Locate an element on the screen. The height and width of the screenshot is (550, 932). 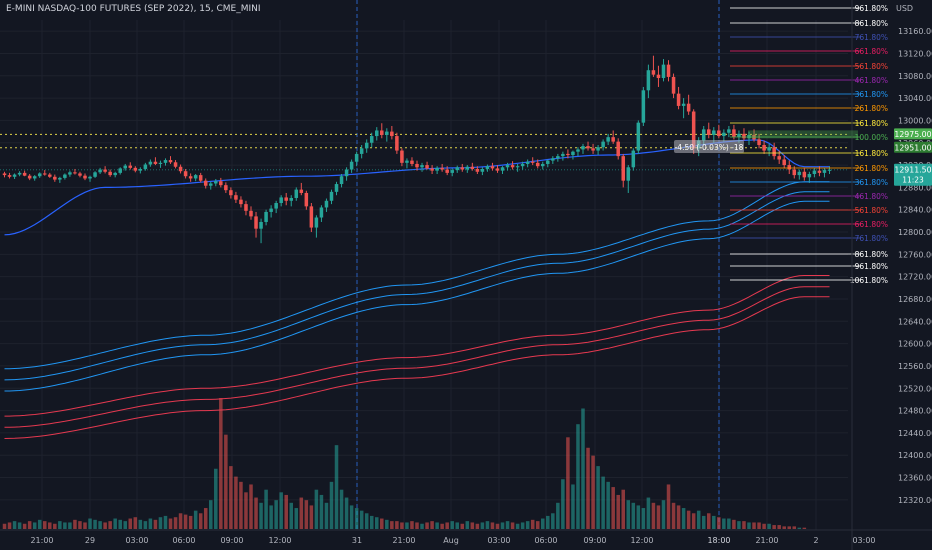
fib-level: 261.80% is located at coordinates (809, 168).